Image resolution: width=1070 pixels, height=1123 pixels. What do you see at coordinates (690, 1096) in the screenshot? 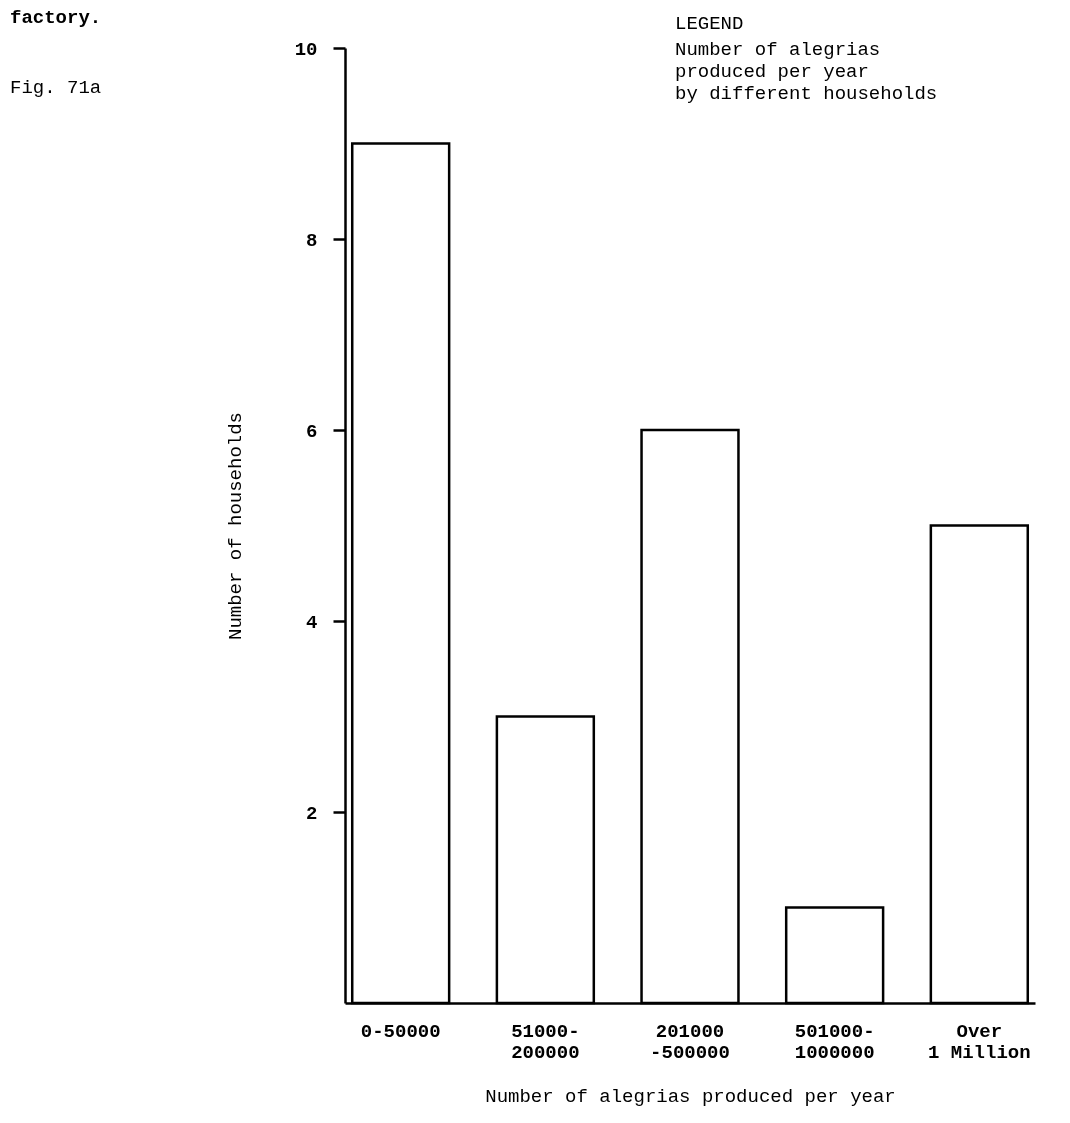
I see `x-axis-title: Number of alegrias produced per year` at bounding box center [690, 1096].